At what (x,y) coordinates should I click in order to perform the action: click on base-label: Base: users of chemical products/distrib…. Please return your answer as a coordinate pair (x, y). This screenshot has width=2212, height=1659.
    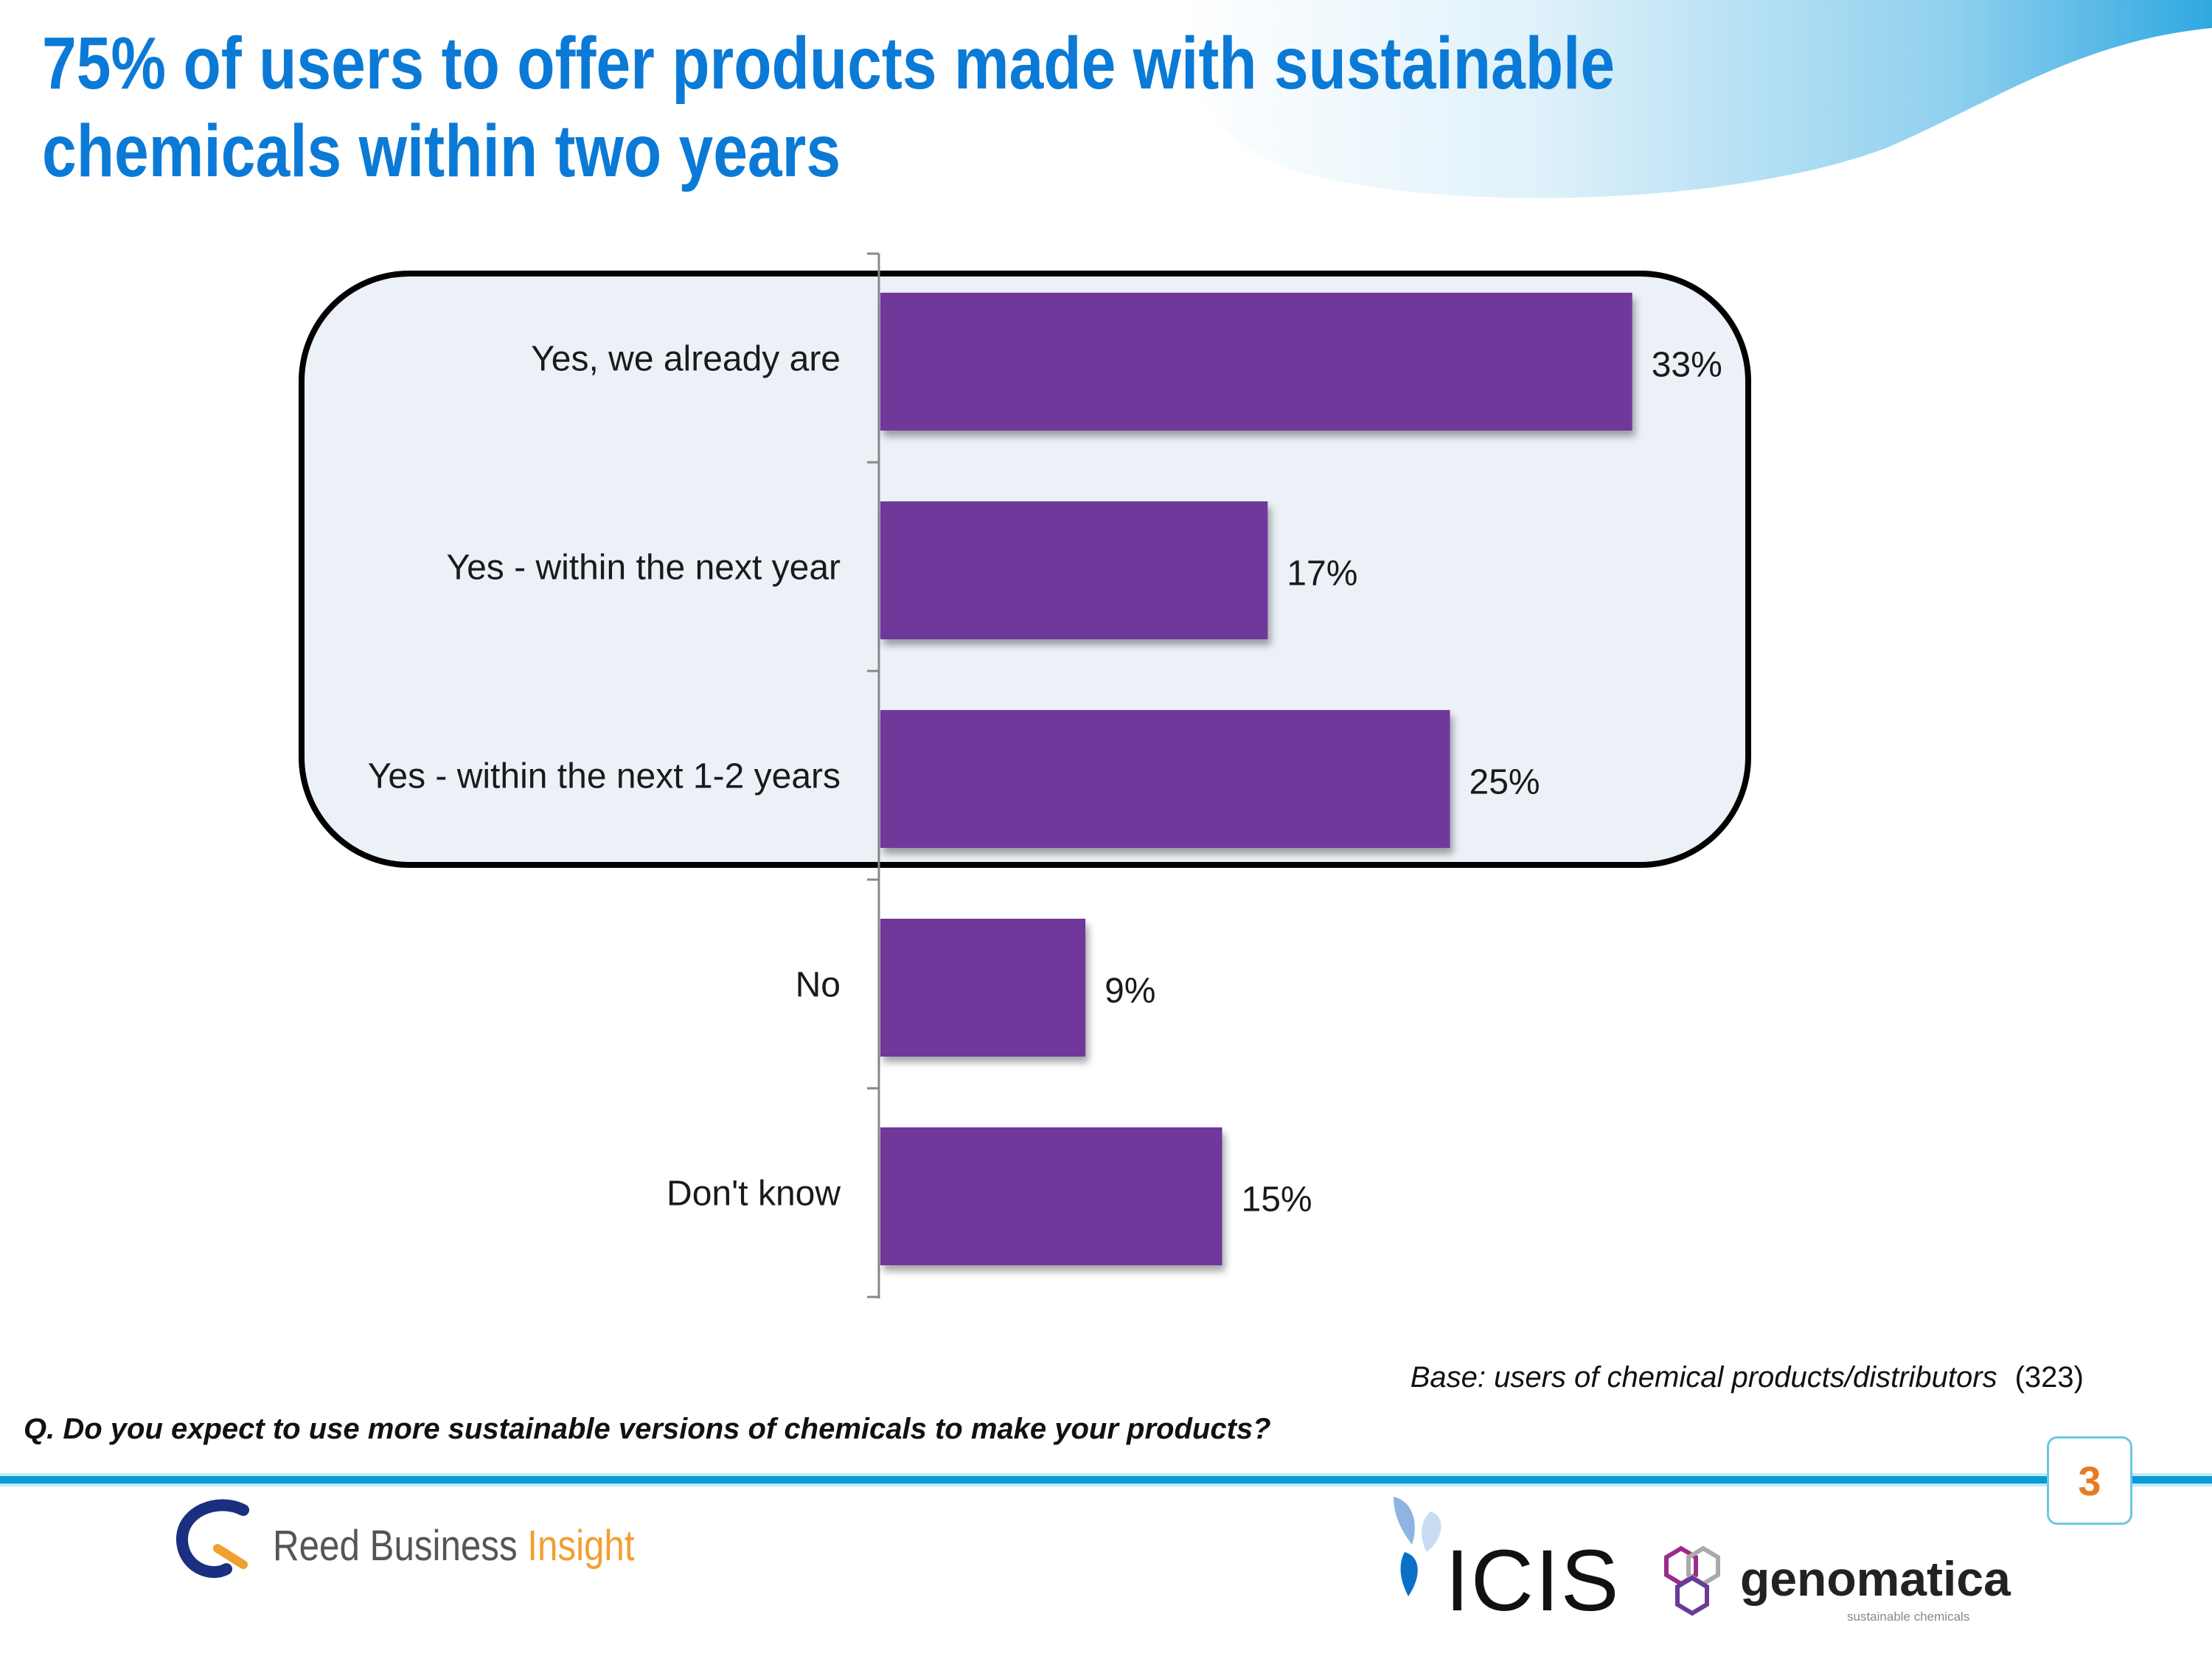
    Looking at the image, I should click on (1703, 1377).